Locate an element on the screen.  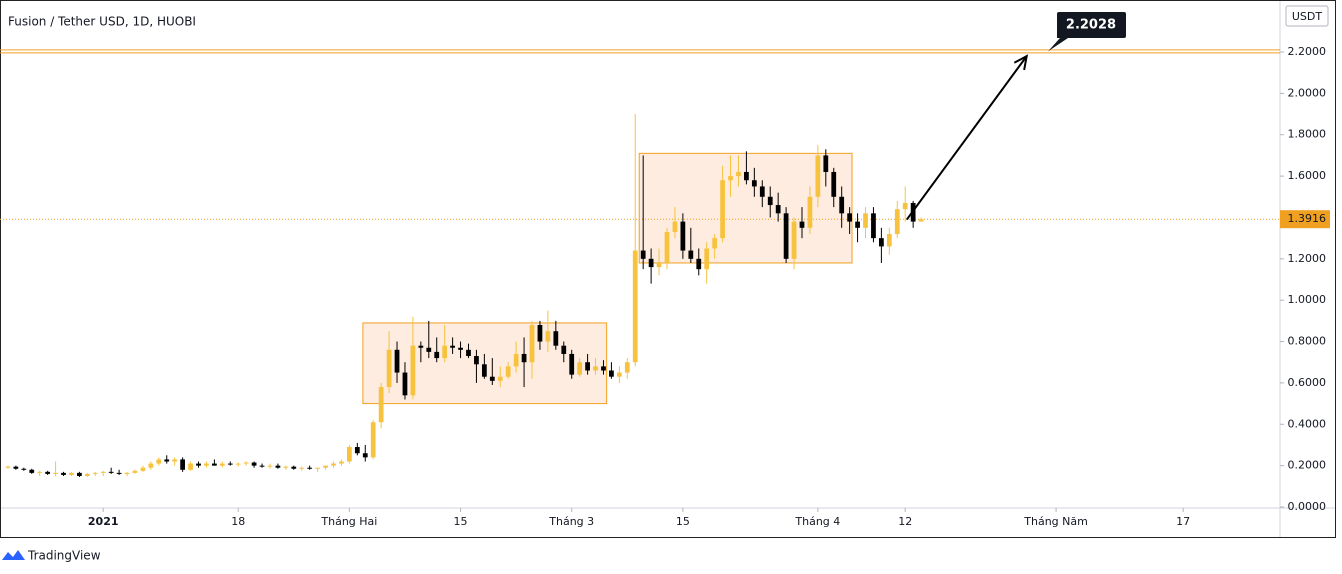
x-tick-label: 15 is located at coordinates (461, 521).